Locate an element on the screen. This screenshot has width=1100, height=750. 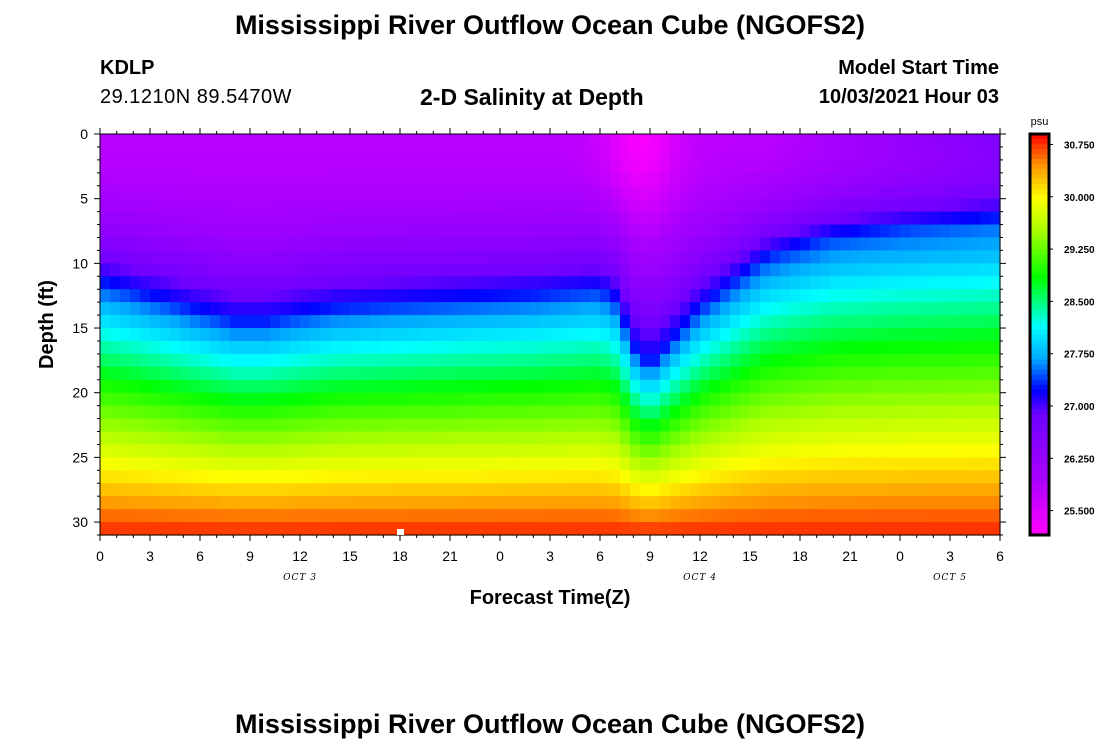
x-tick-label: 12 is located at coordinates (300, 556).